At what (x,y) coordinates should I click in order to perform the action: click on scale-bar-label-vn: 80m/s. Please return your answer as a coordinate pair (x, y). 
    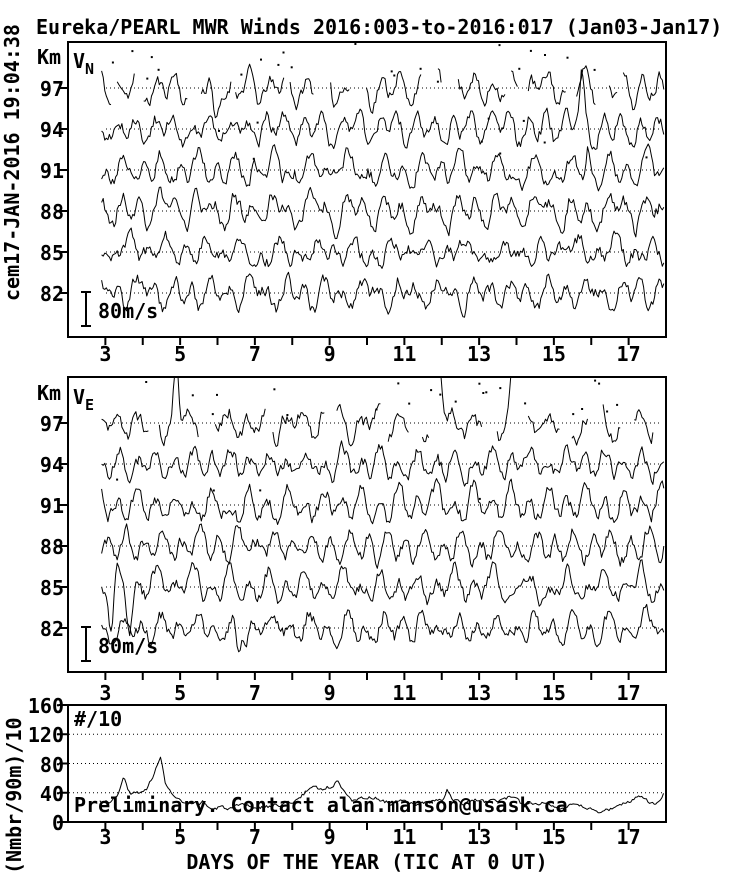
    Looking at the image, I should click on (128, 311).